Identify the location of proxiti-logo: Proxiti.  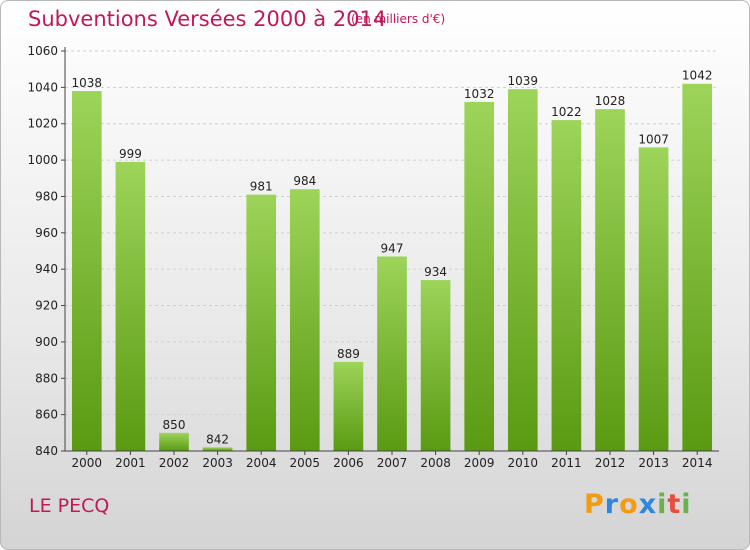
(638, 504).